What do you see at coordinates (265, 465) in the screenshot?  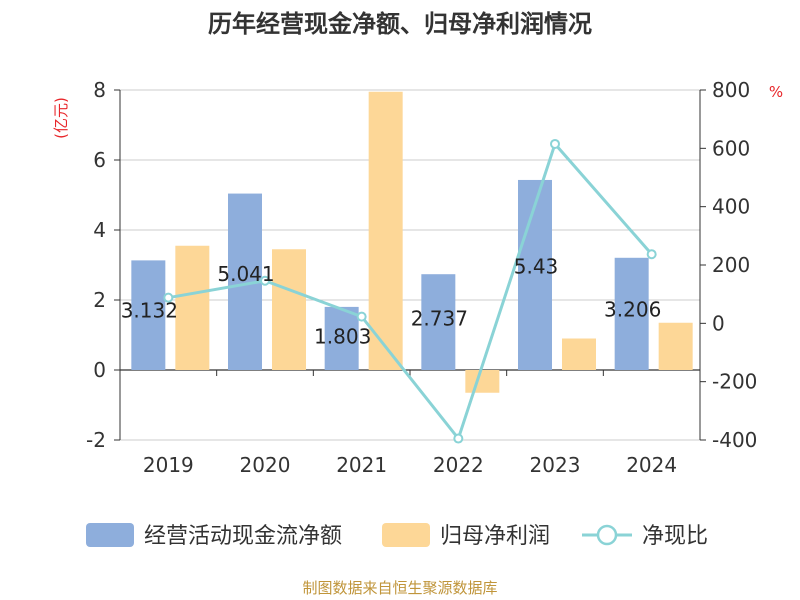 I see `x-tick-label: 2020` at bounding box center [265, 465].